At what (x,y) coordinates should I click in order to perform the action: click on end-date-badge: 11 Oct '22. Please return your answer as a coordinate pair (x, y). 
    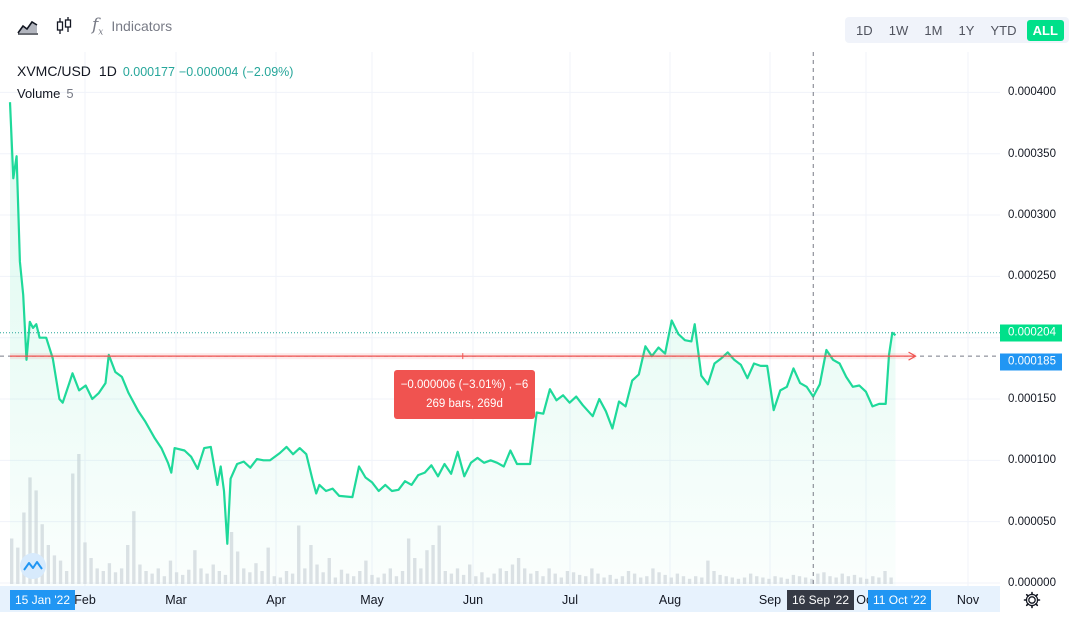
    Looking at the image, I should click on (900, 600).